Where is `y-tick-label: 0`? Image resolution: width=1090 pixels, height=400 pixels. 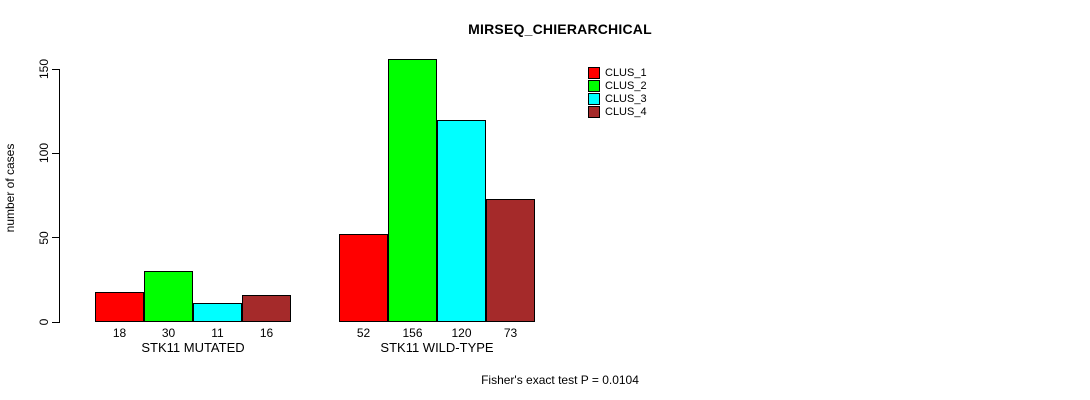 y-tick-label: 0 is located at coordinates (44, 322).